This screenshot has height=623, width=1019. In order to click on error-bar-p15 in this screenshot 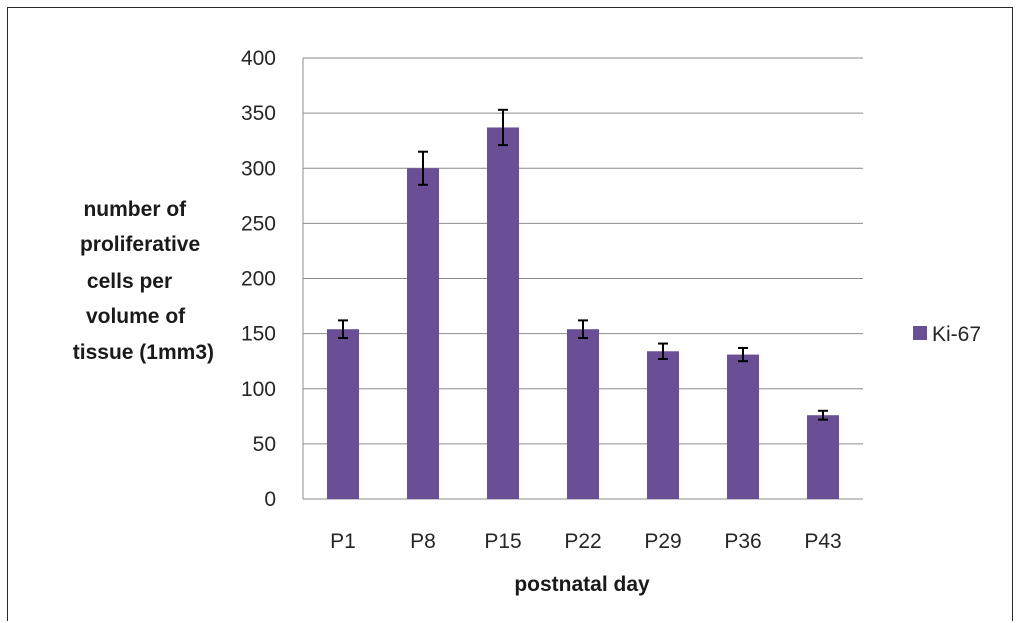, I will do `click(503, 127)`.